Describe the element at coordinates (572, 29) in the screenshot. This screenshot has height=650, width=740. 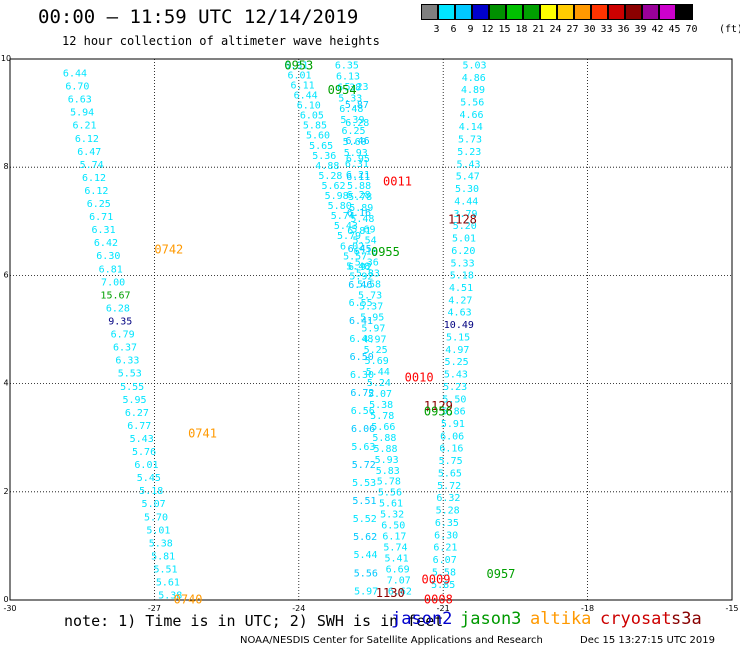
I see `color-scale-label: 27` at that location.